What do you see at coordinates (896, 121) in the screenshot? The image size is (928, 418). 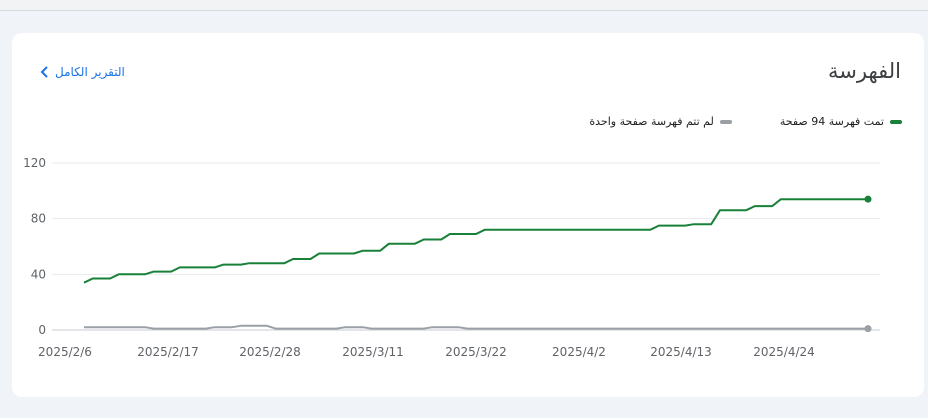 I see `legend-swatch-indexed` at bounding box center [896, 121].